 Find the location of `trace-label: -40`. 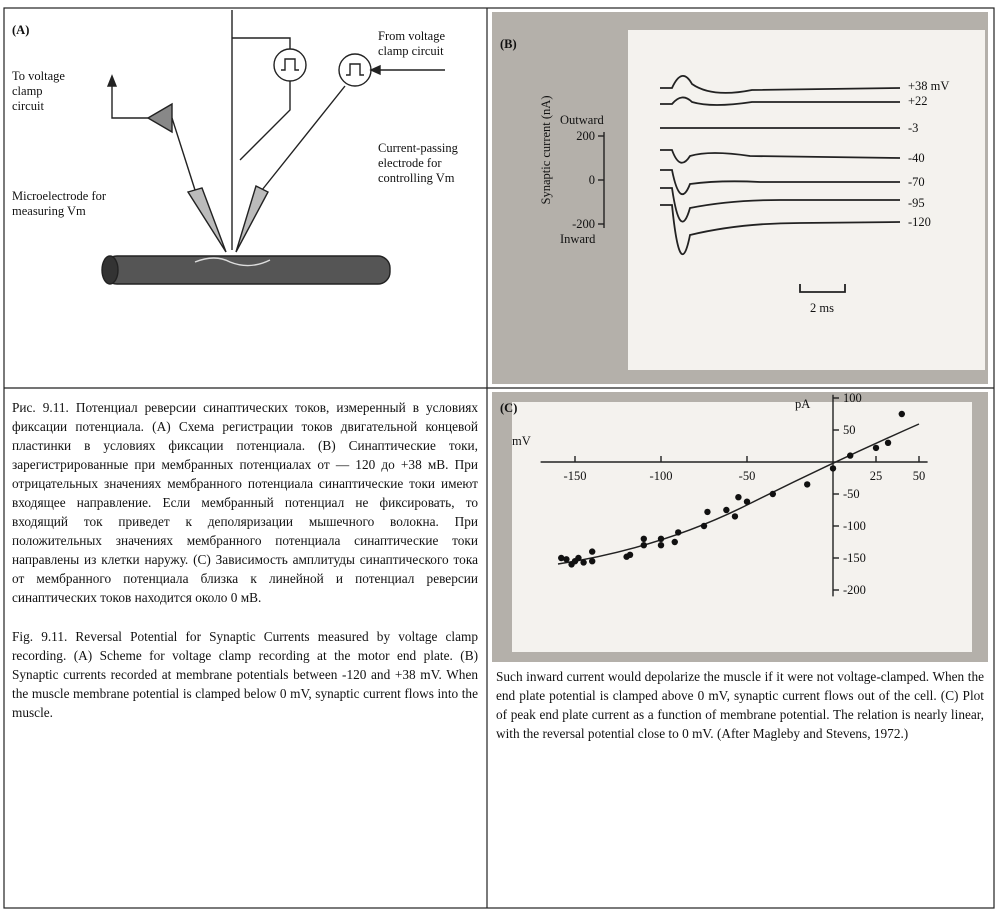

trace-label: -40 is located at coordinates (916, 158).